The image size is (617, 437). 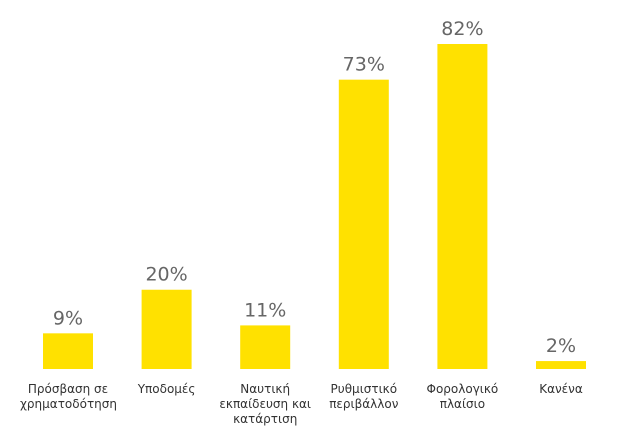 I want to click on value-label: 11%, so click(x=265, y=310).